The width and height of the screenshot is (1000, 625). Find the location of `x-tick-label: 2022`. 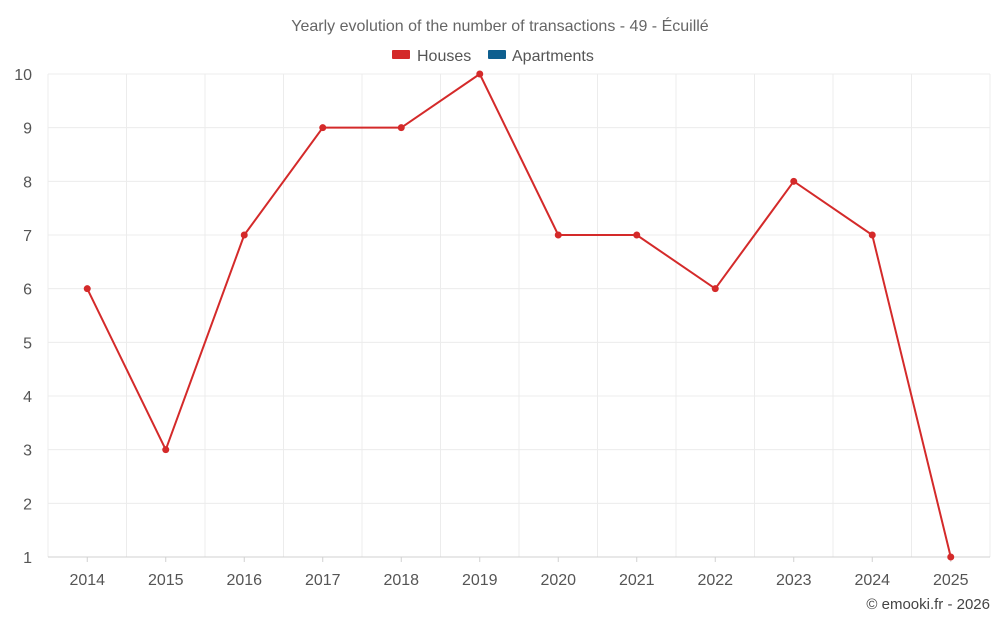

x-tick-label: 2022 is located at coordinates (715, 580).